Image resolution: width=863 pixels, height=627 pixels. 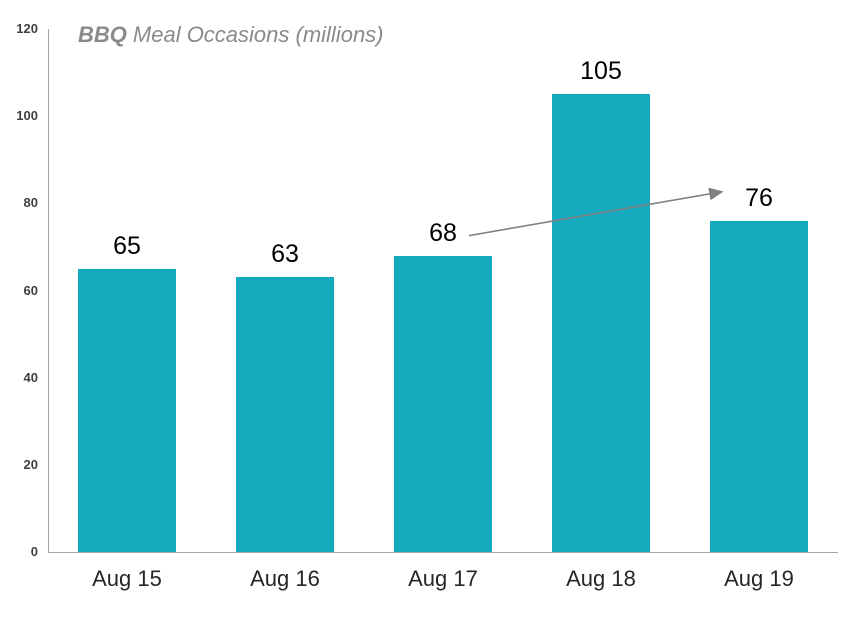 I want to click on y-tick-label: 20, so click(x=30, y=464).